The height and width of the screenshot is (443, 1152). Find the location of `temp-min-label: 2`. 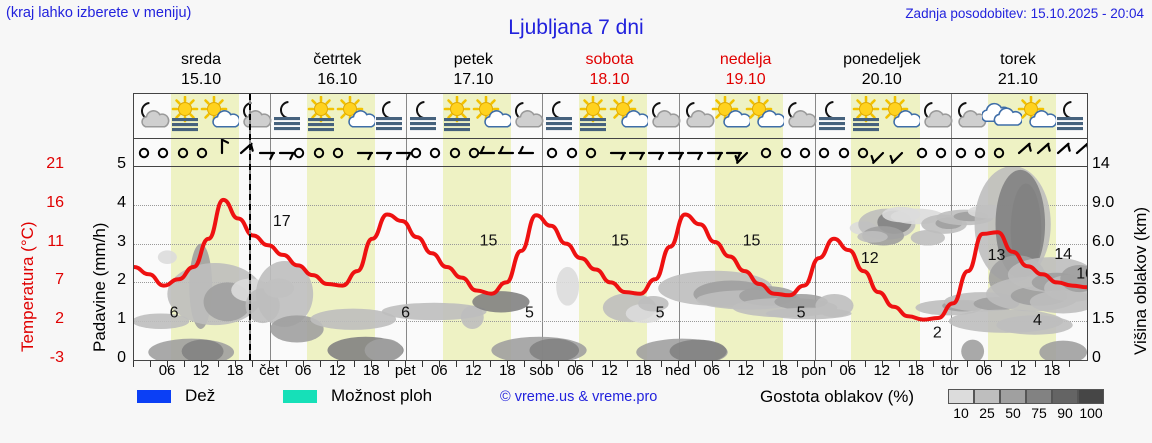

temp-min-label: 2 is located at coordinates (937, 333).